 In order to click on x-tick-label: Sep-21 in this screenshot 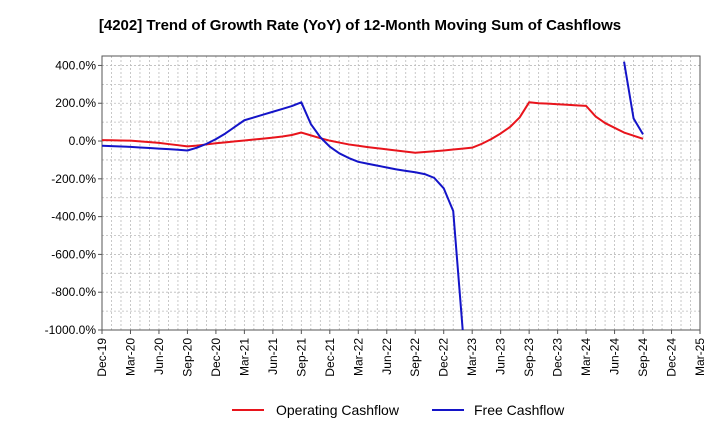, I will do `click(301, 357)`.